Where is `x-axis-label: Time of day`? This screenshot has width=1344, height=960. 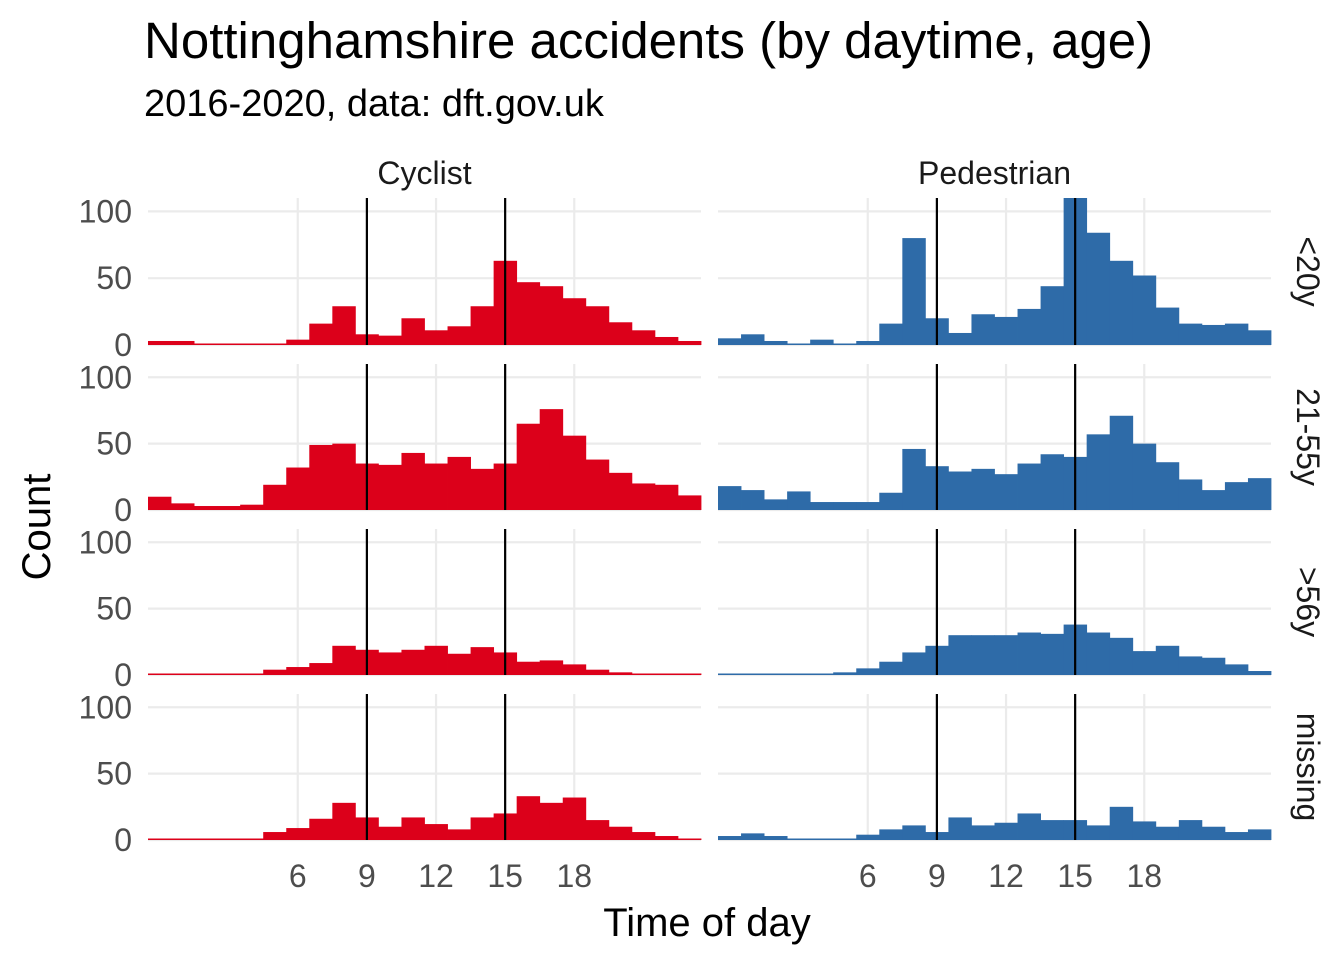 x-axis-label: Time of day is located at coordinates (706, 923).